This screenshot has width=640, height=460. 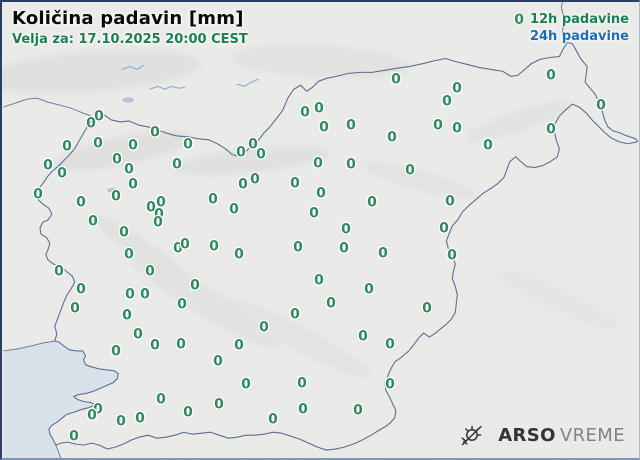 I want to click on legend-label-24h: 24h padavine, so click(x=579, y=36).